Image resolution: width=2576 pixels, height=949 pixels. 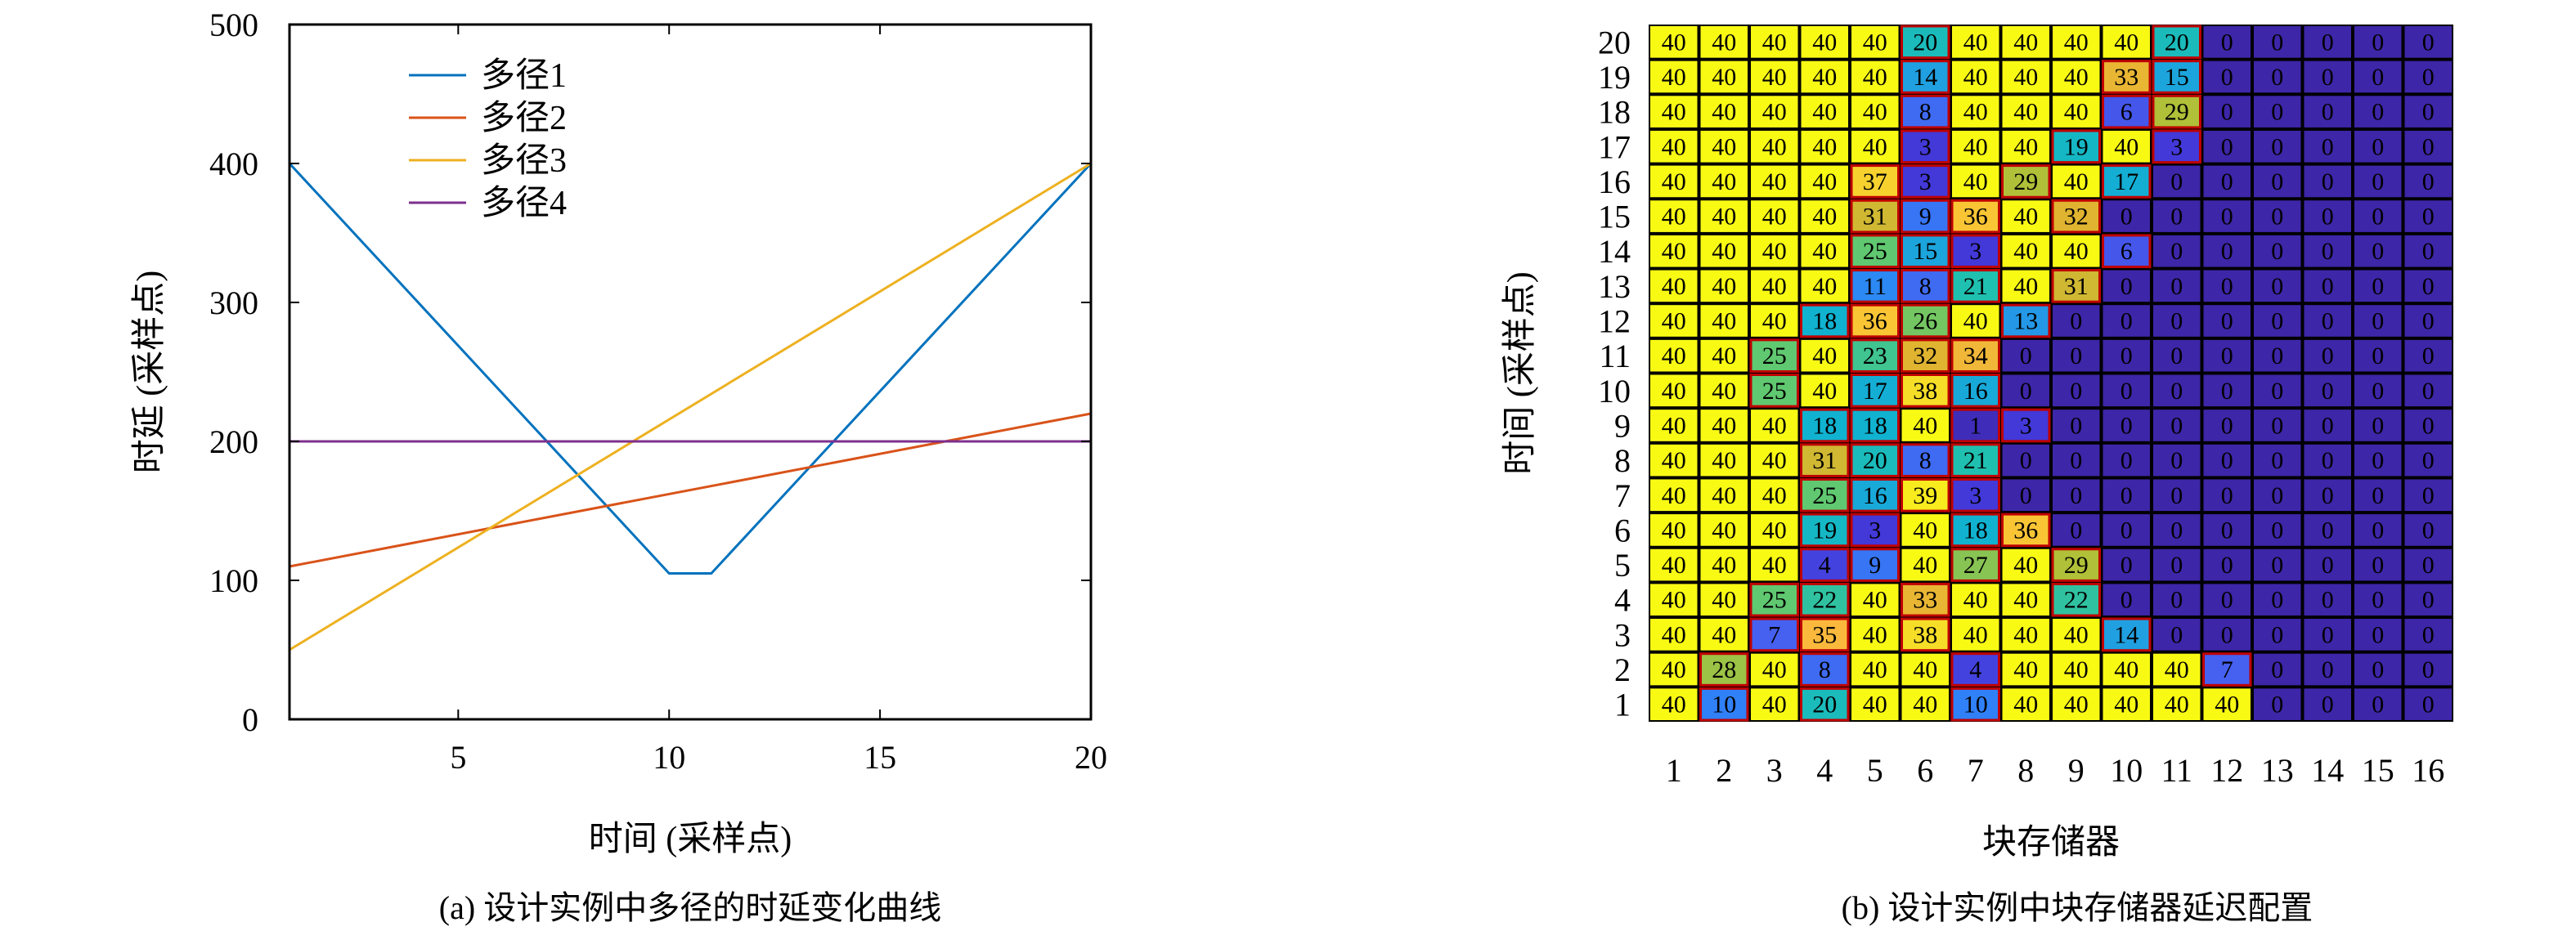 I want to click on y-tick-label: 12, so click(x=1614, y=321).